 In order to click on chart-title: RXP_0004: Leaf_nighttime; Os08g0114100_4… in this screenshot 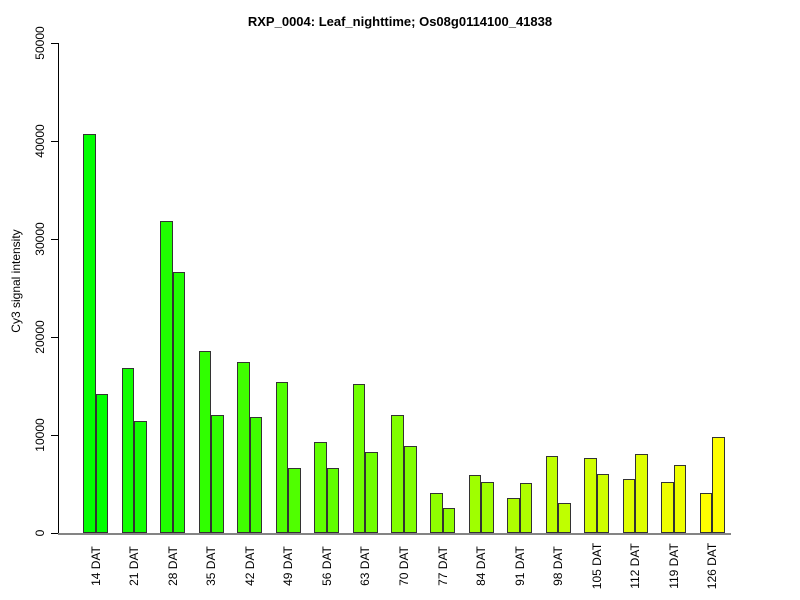, I will do `click(400, 21)`.